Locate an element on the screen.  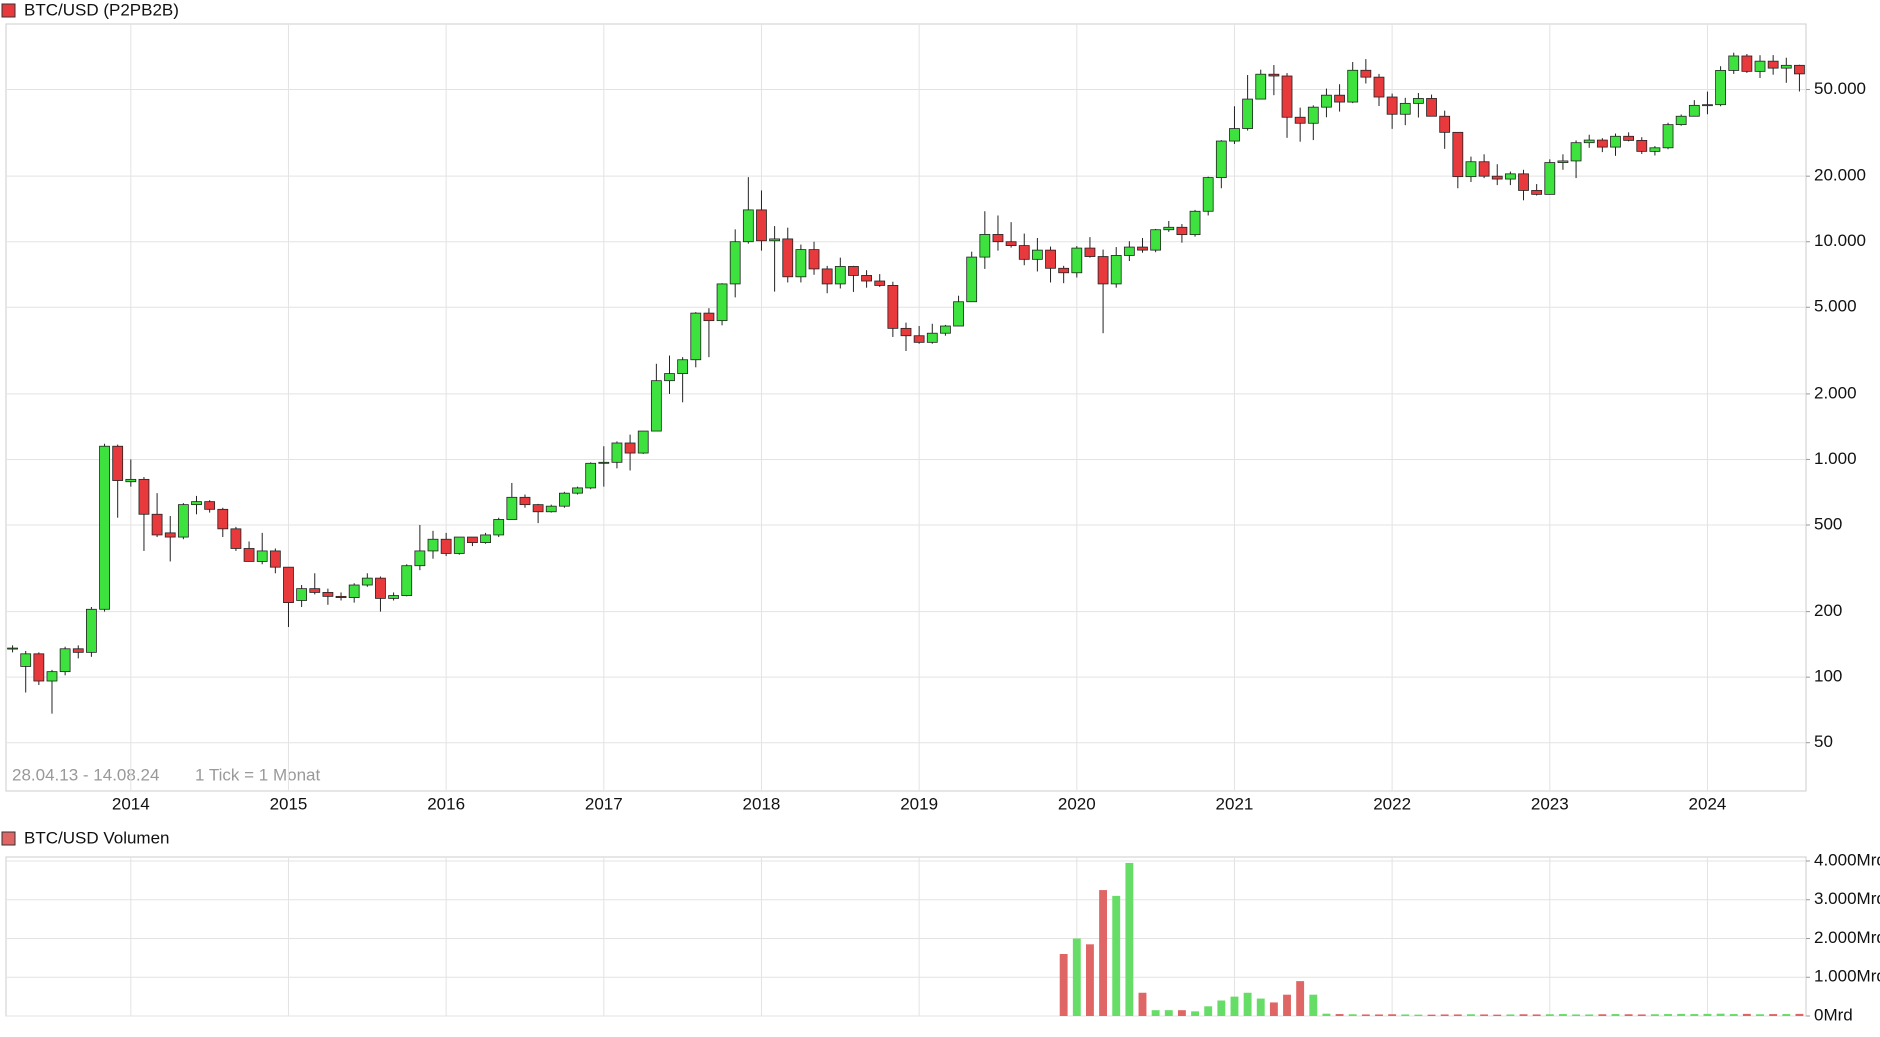
y-tick-label: 0Mrd is located at coordinates (1833, 1014).